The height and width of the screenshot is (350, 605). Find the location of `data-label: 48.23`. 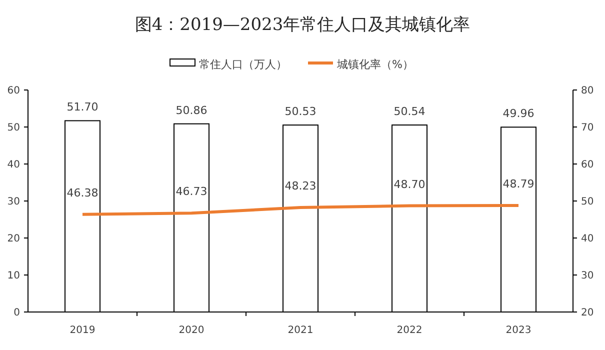

data-label: 48.23 is located at coordinates (300, 186).